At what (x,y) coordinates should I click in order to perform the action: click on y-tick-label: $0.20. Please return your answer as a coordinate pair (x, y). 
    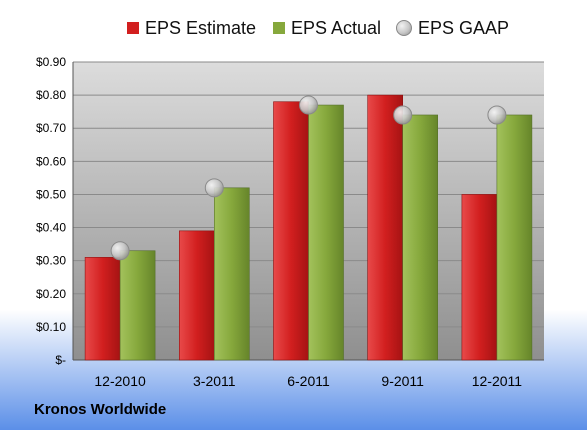
    Looking at the image, I should click on (51, 294).